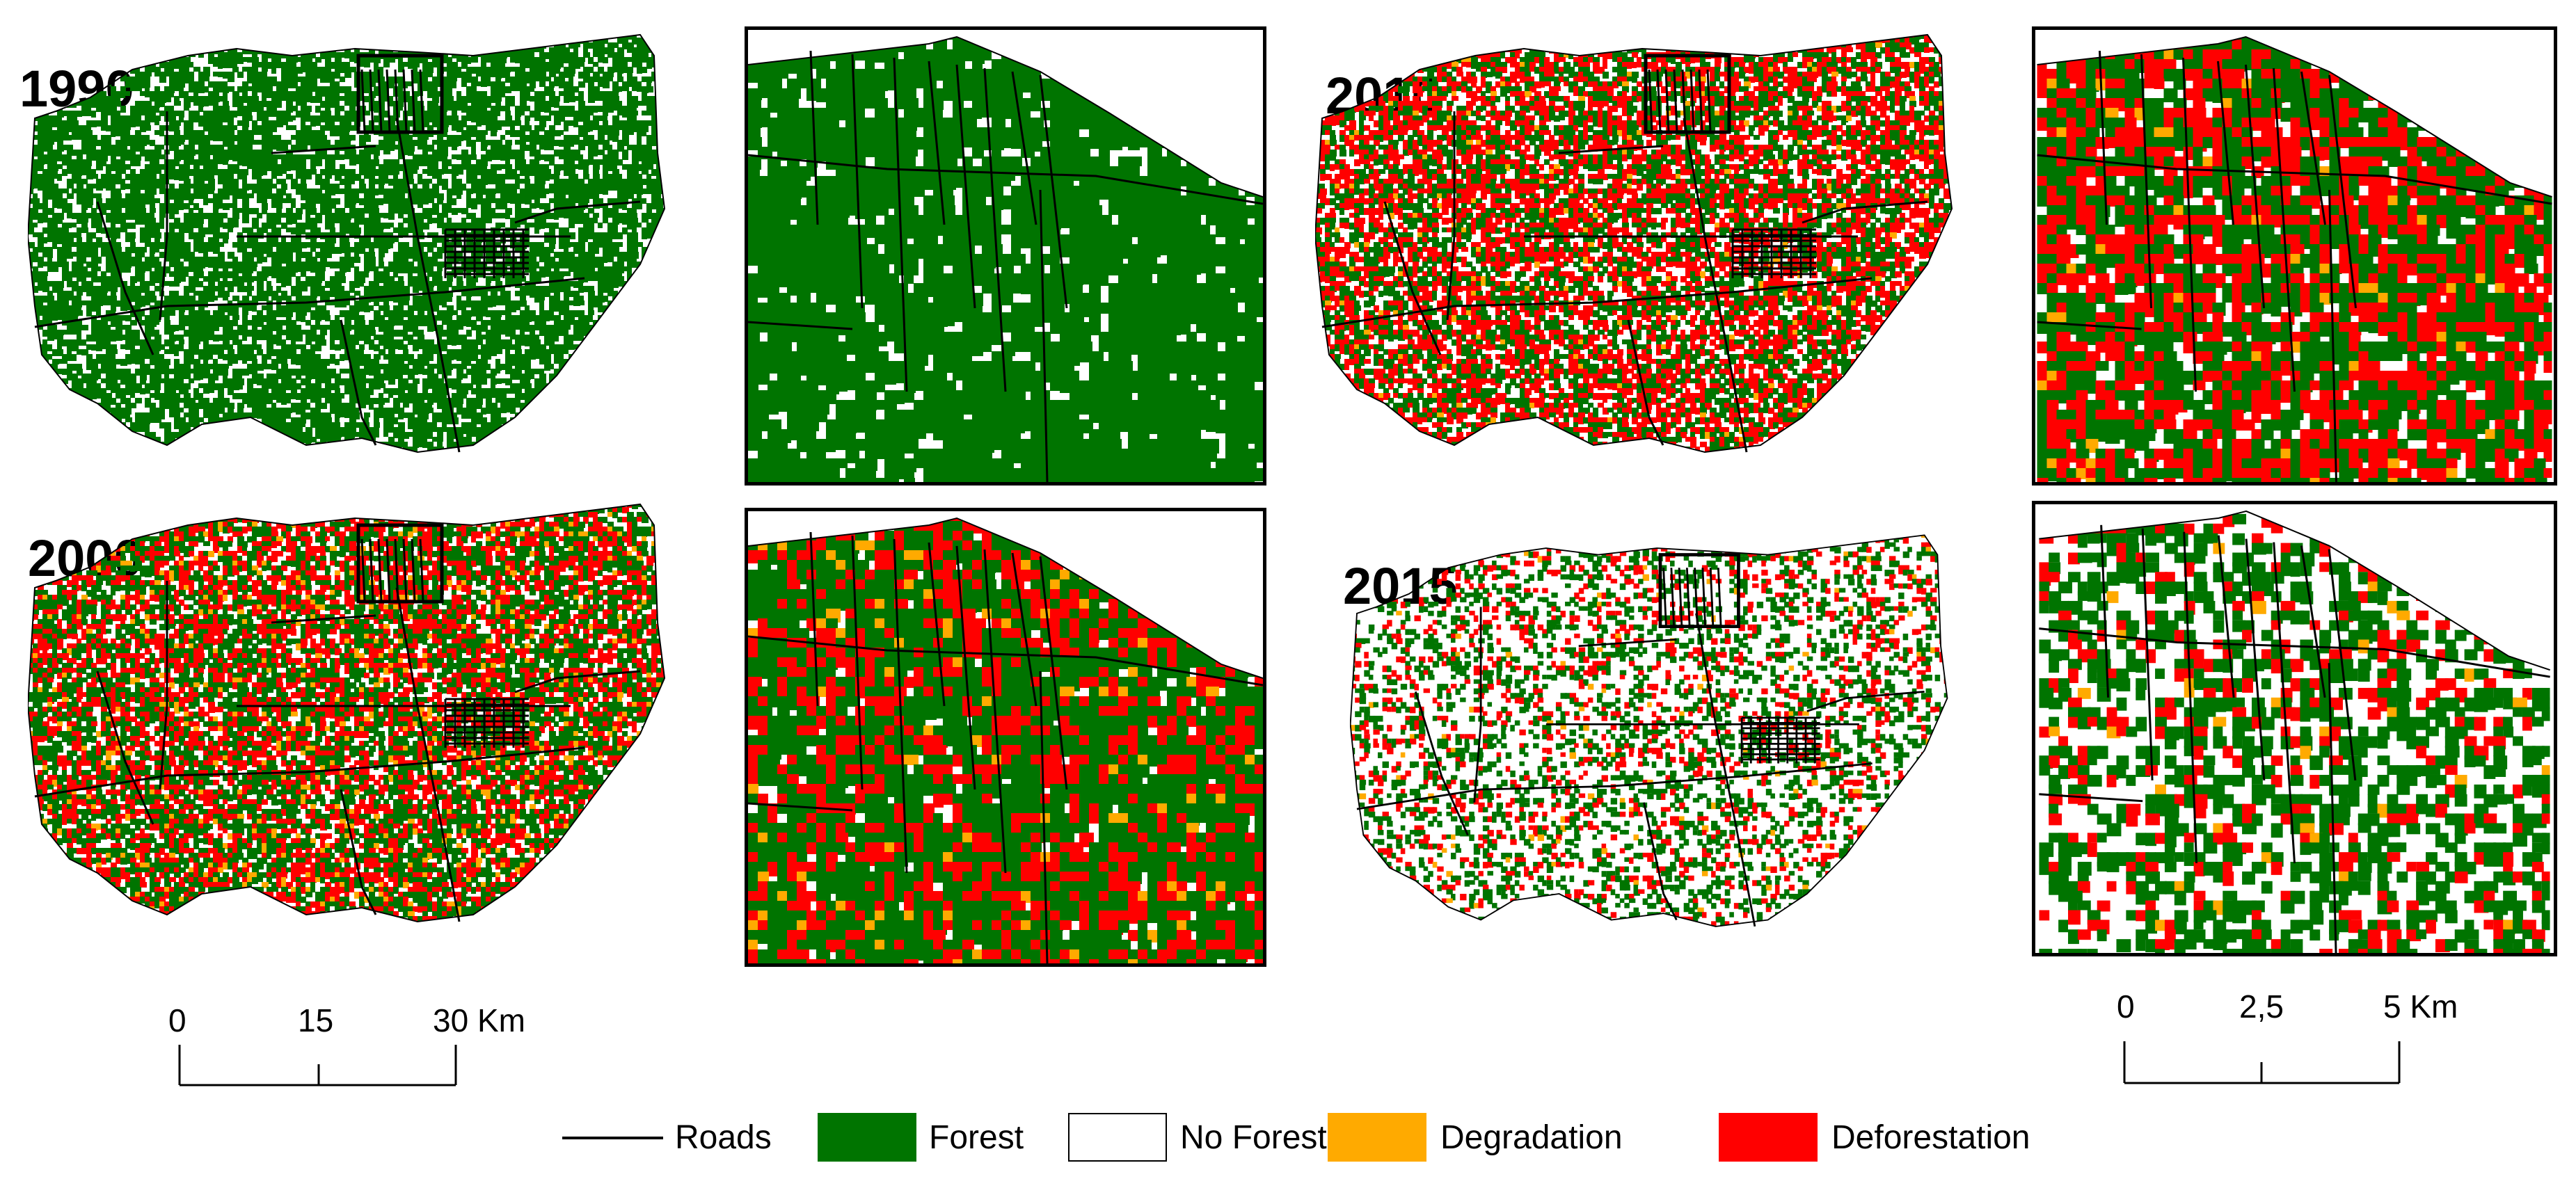 The width and height of the screenshot is (2576, 1179). What do you see at coordinates (612, 1138) in the screenshot?
I see `legend-roads-line` at bounding box center [612, 1138].